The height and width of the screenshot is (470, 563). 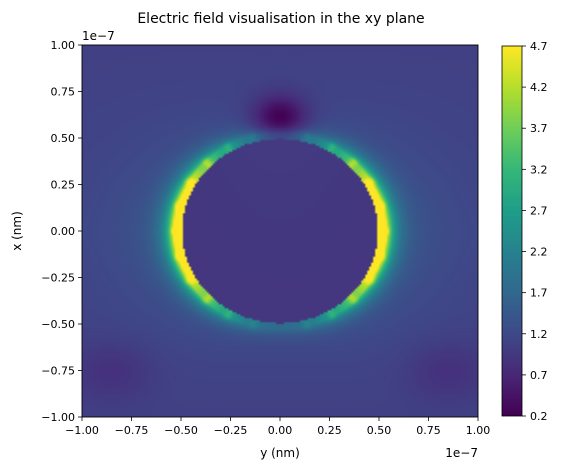 I want to click on colorbar-tick-label: 0.7, so click(x=539, y=375).